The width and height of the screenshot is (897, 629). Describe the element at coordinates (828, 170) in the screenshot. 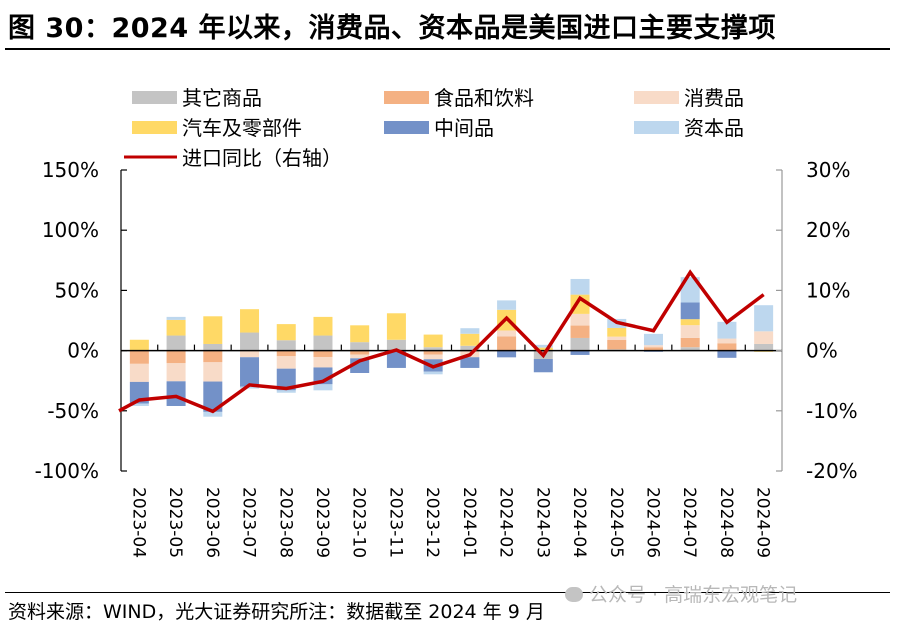

I see `right-tick-label: 30%` at that location.